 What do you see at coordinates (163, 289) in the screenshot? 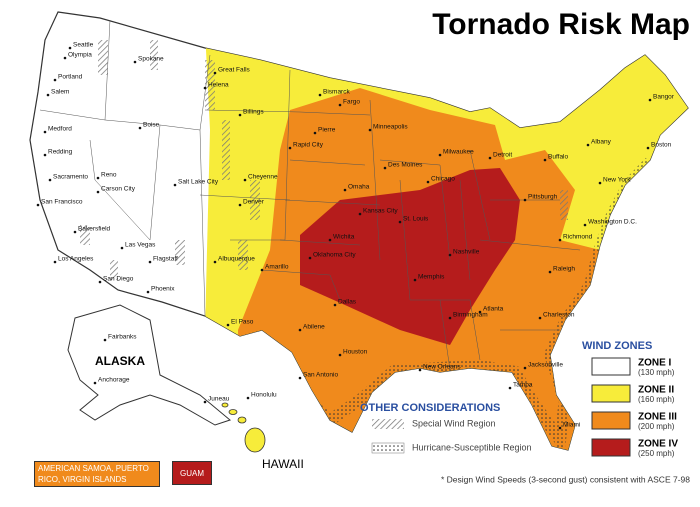
I see `city-label: Phoenix` at bounding box center [163, 289].